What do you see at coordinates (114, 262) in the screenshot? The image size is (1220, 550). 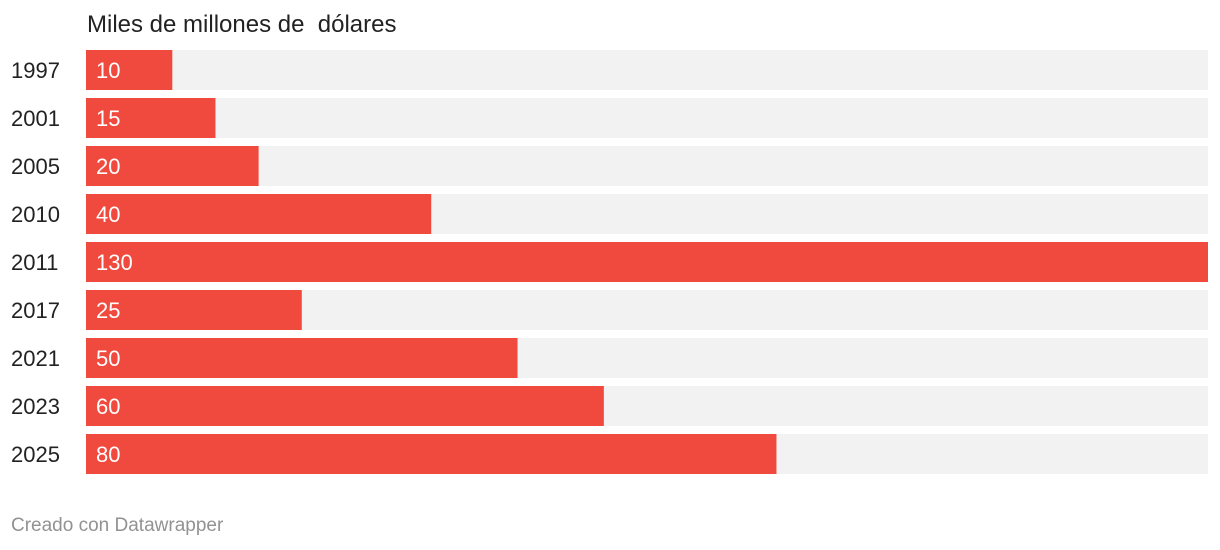 I see `value-label: 130` at bounding box center [114, 262].